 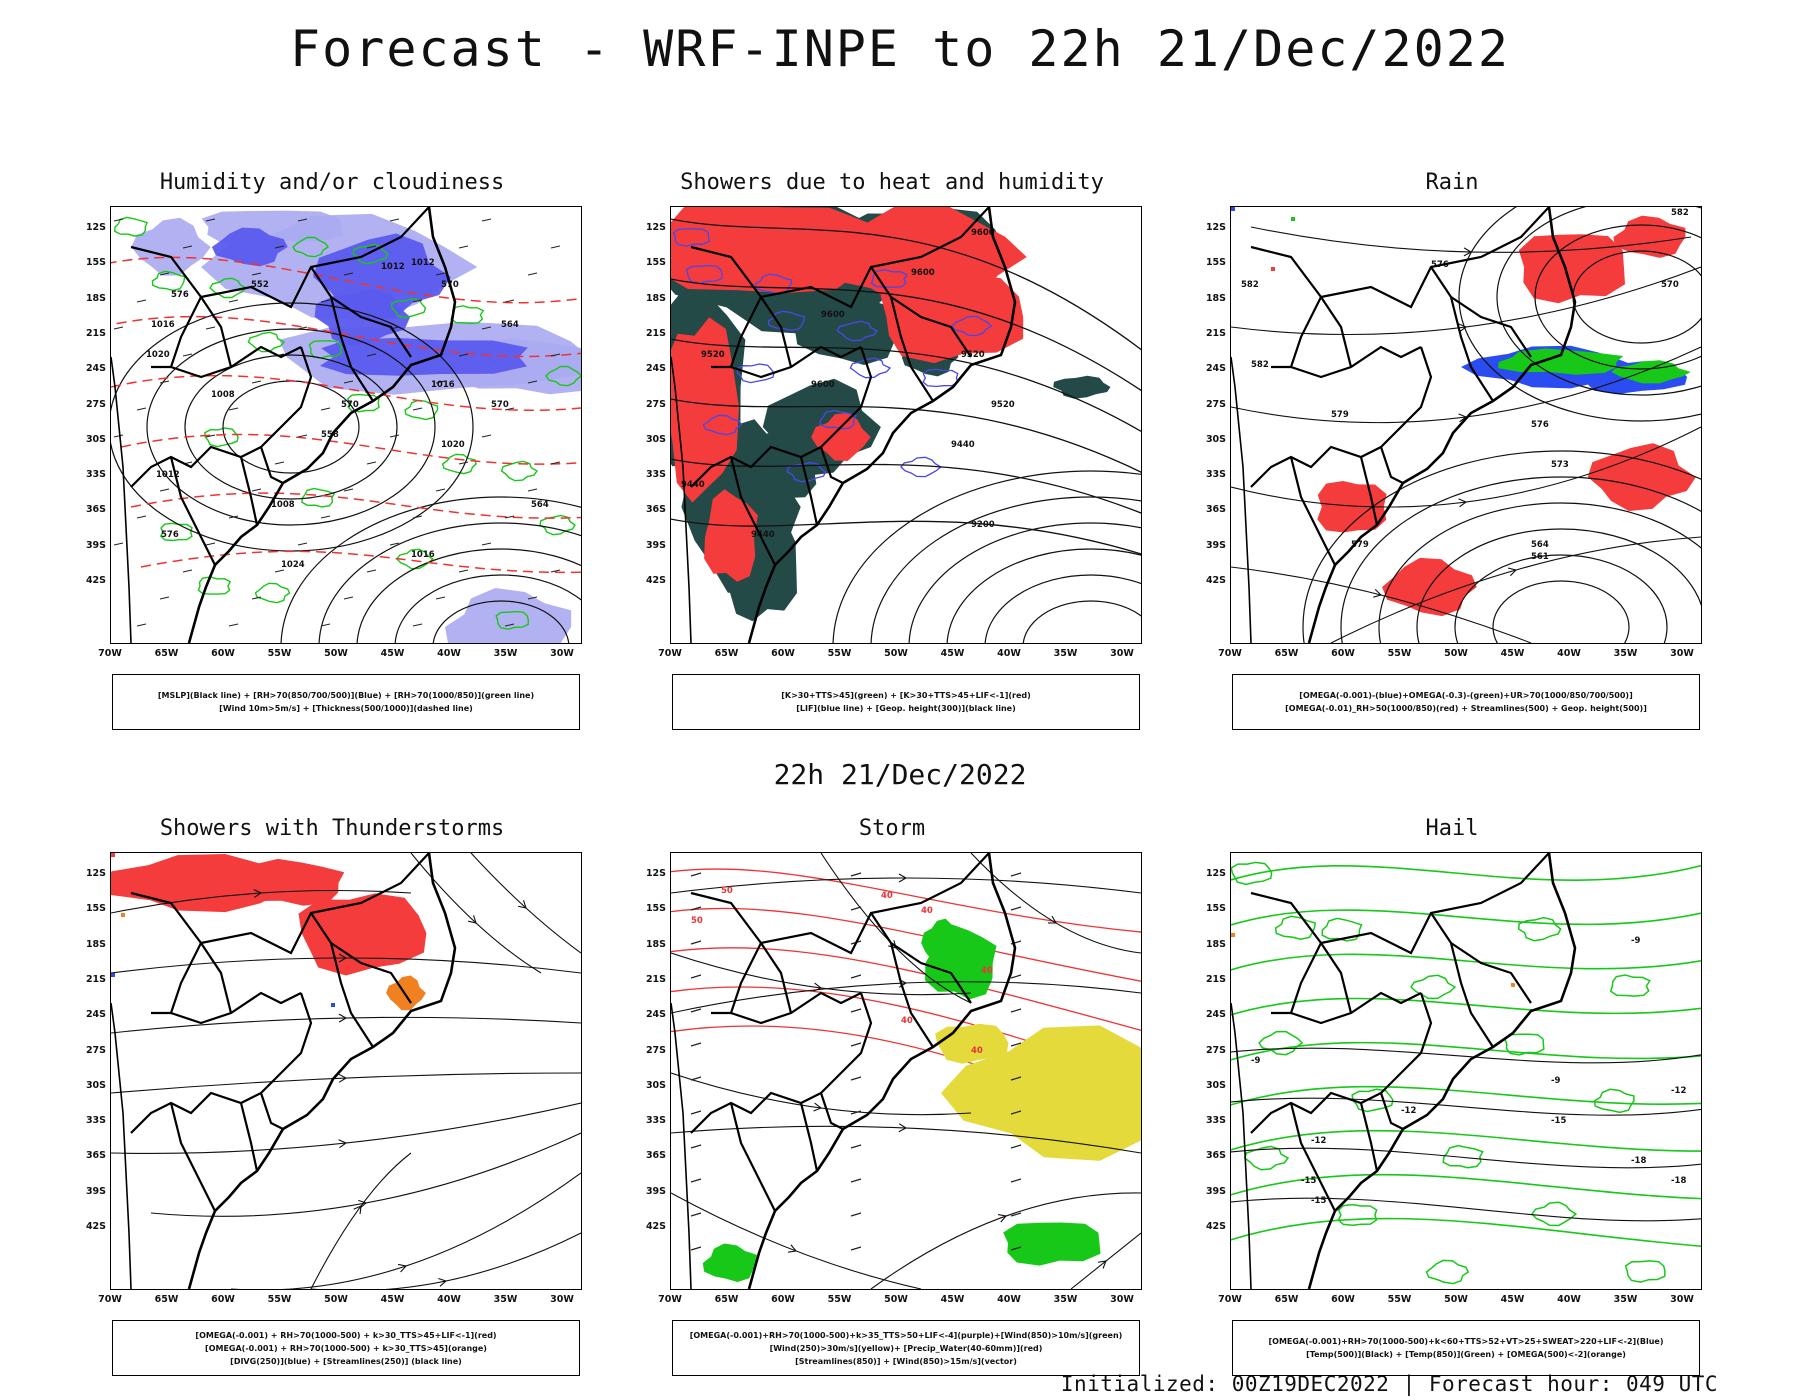 What do you see at coordinates (291, 882) in the screenshot?
I see `red-thunder-area` at bounding box center [291, 882].